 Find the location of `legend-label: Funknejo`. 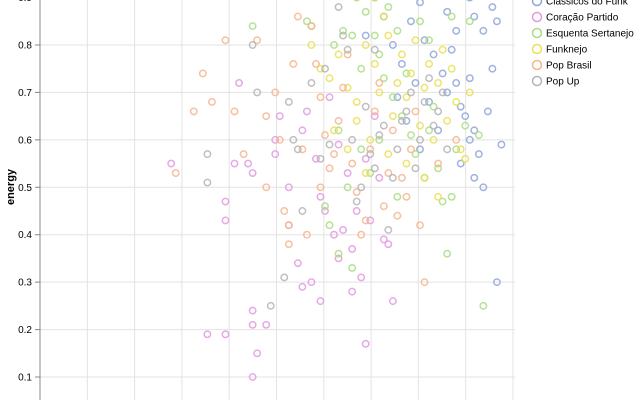

legend-label: Funknejo is located at coordinates (567, 50).